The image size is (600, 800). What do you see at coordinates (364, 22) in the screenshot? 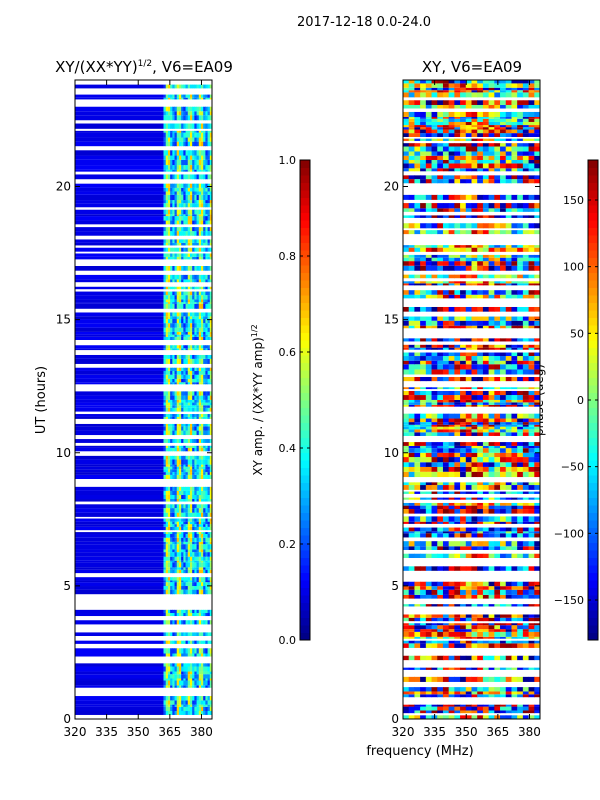
I see `figure-suptitle: 2017-12-18 0.0-24.0` at bounding box center [364, 22].